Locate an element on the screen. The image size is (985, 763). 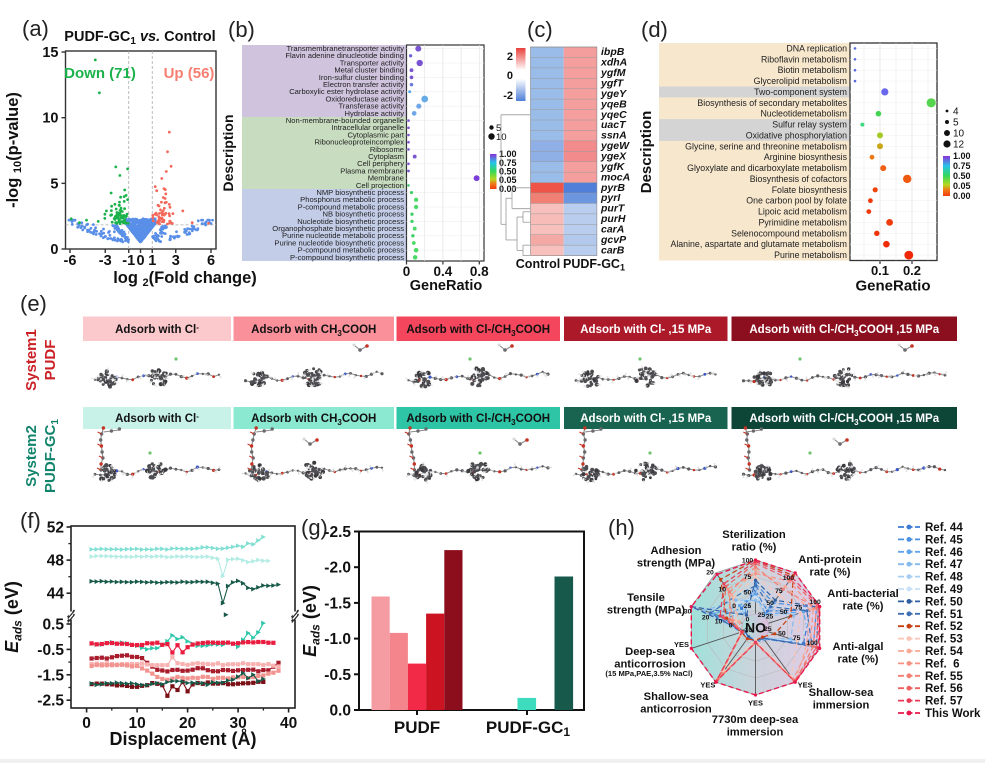
svg-text: 40 is located at coordinates (288, 723).